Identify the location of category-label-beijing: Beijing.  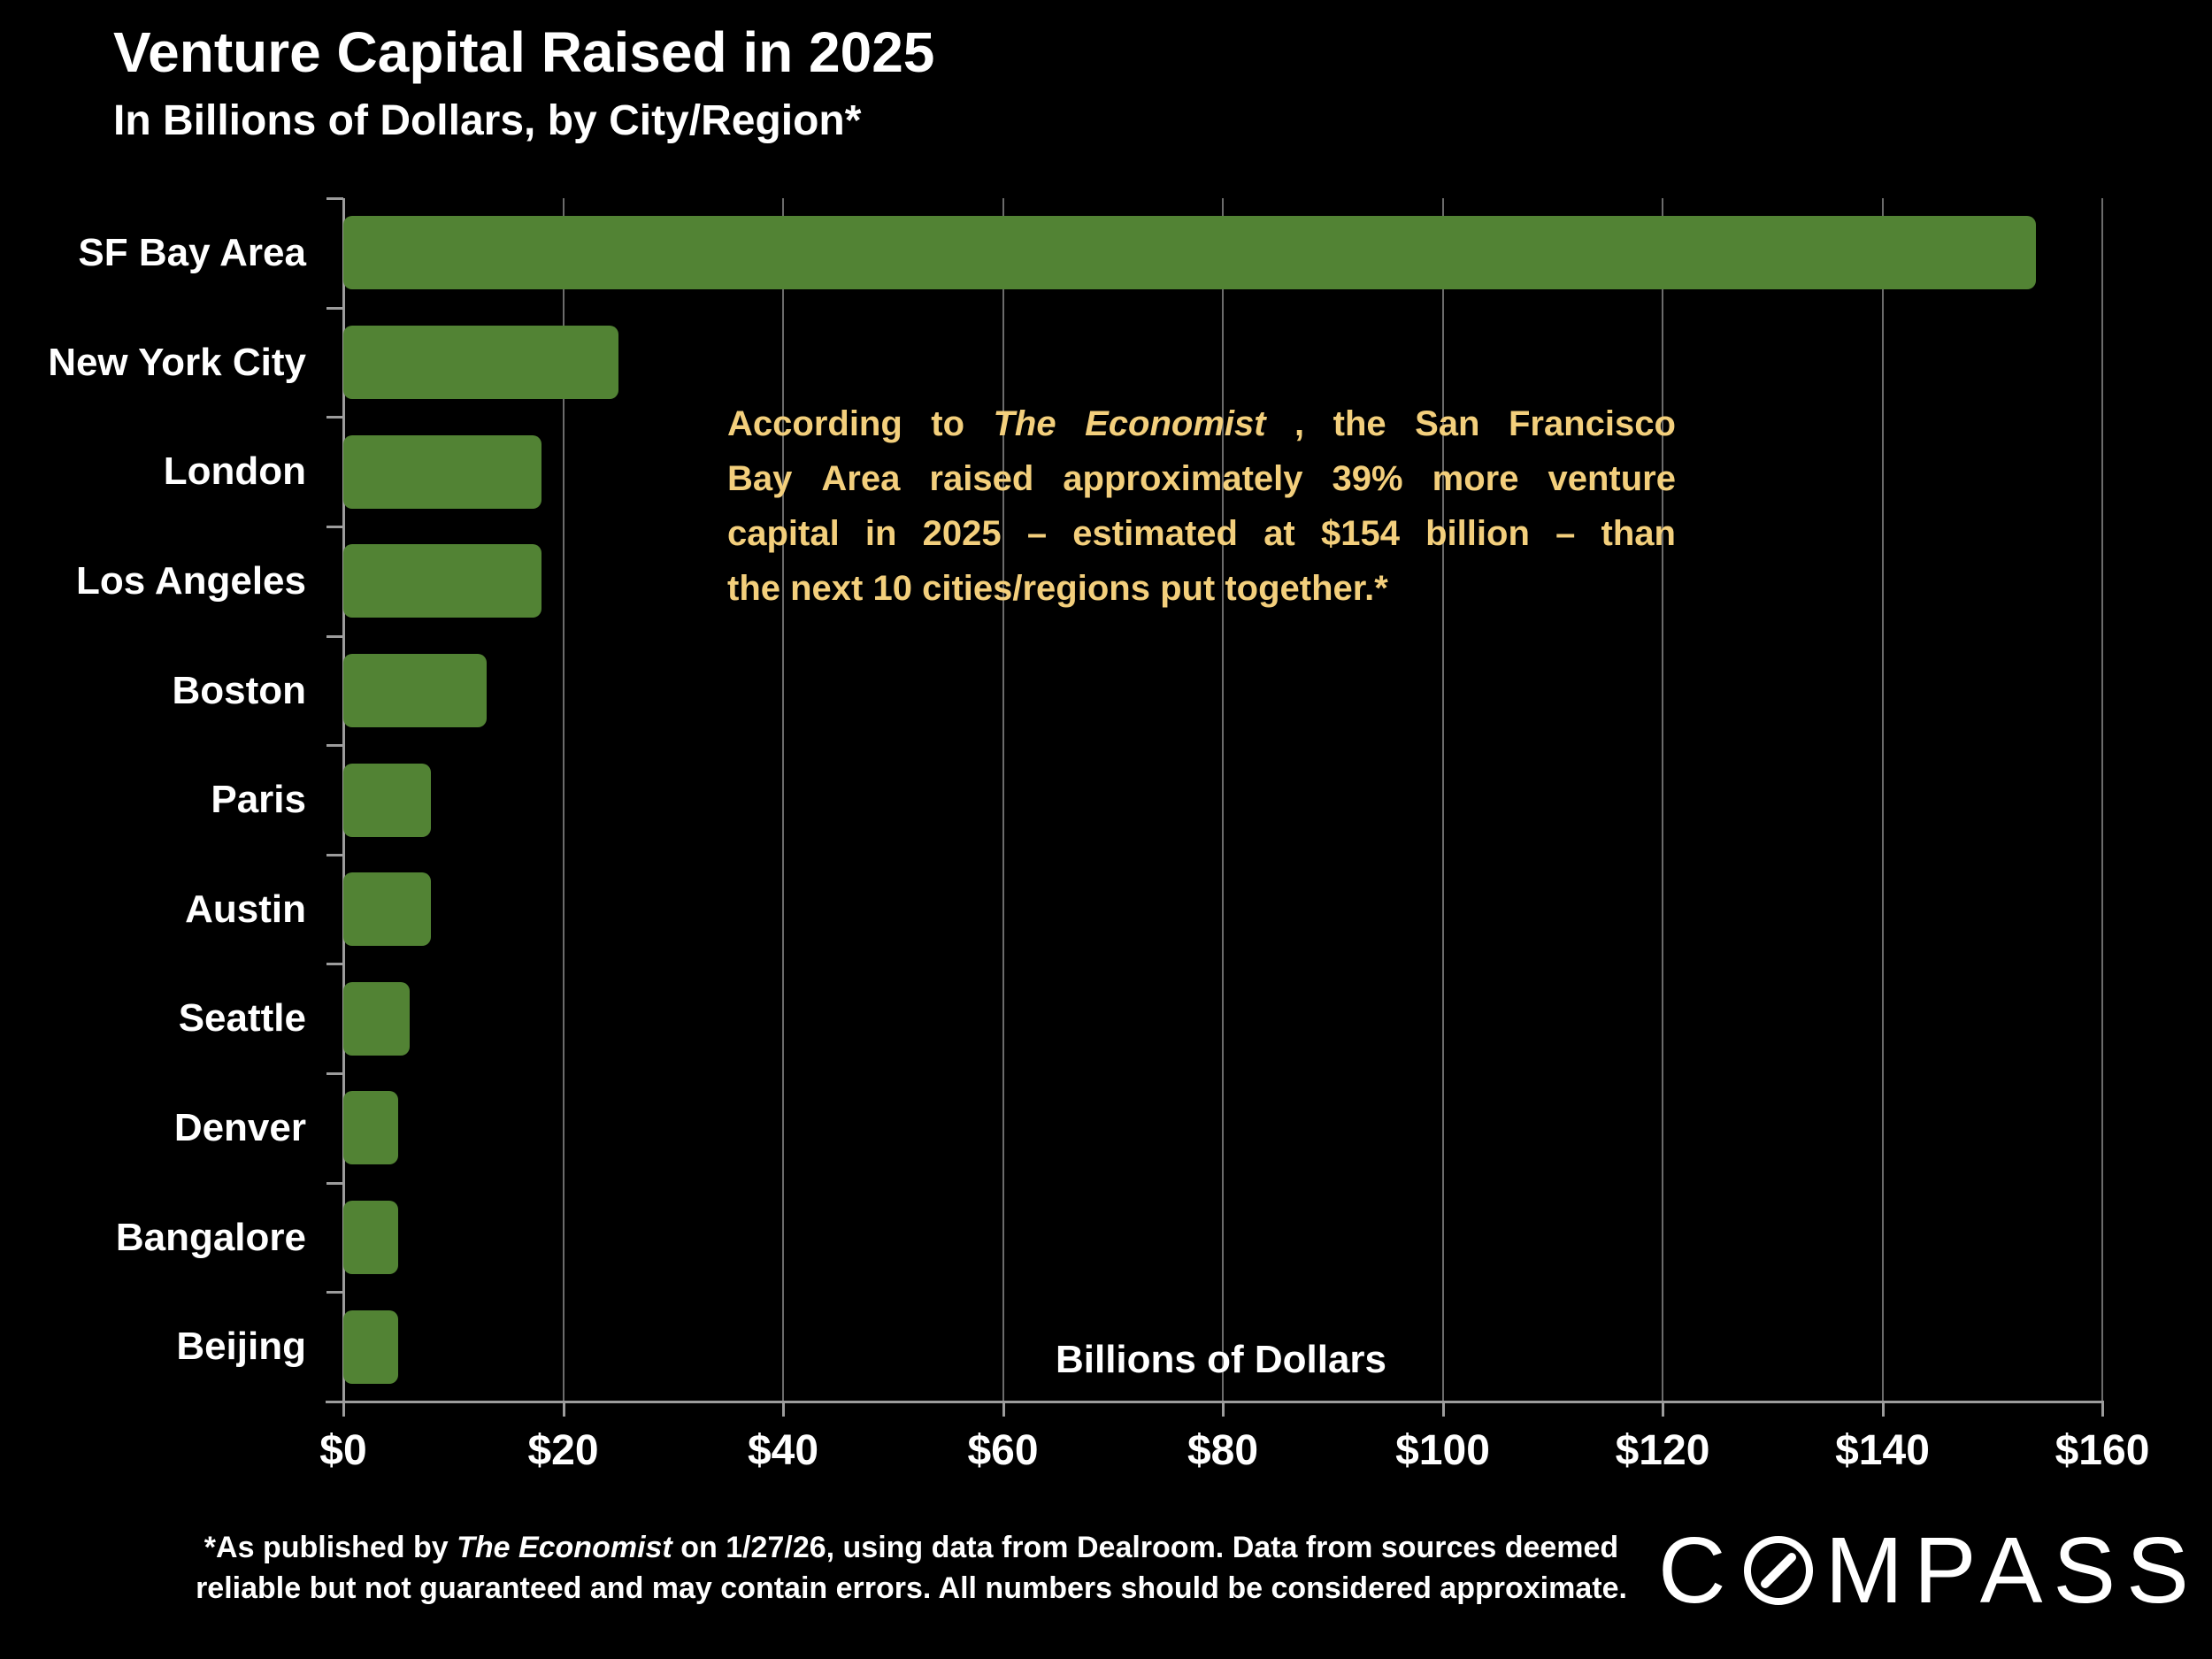
(241, 1347).